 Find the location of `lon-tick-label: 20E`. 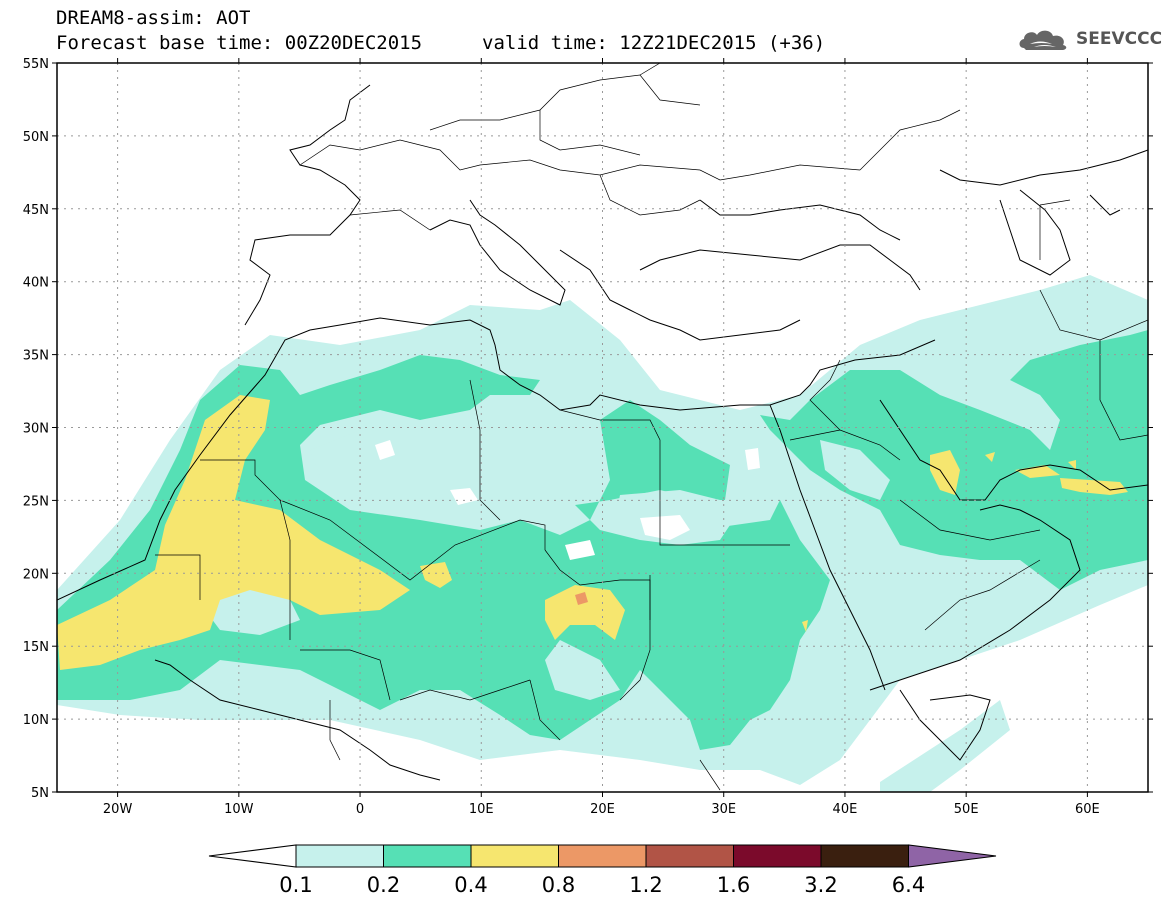

lon-tick-label: 20E is located at coordinates (602, 809).